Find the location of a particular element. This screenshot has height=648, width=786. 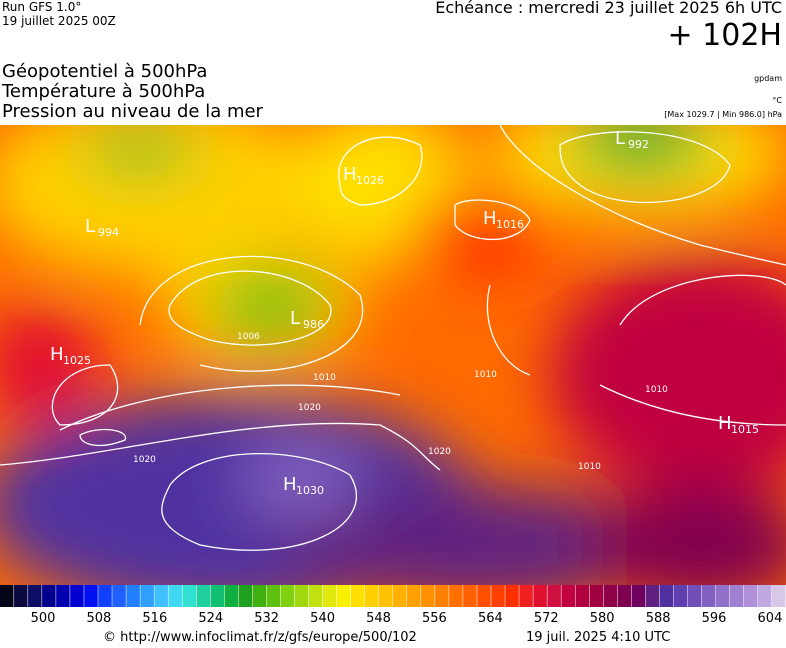

center-value: 1015 is located at coordinates (745, 429).